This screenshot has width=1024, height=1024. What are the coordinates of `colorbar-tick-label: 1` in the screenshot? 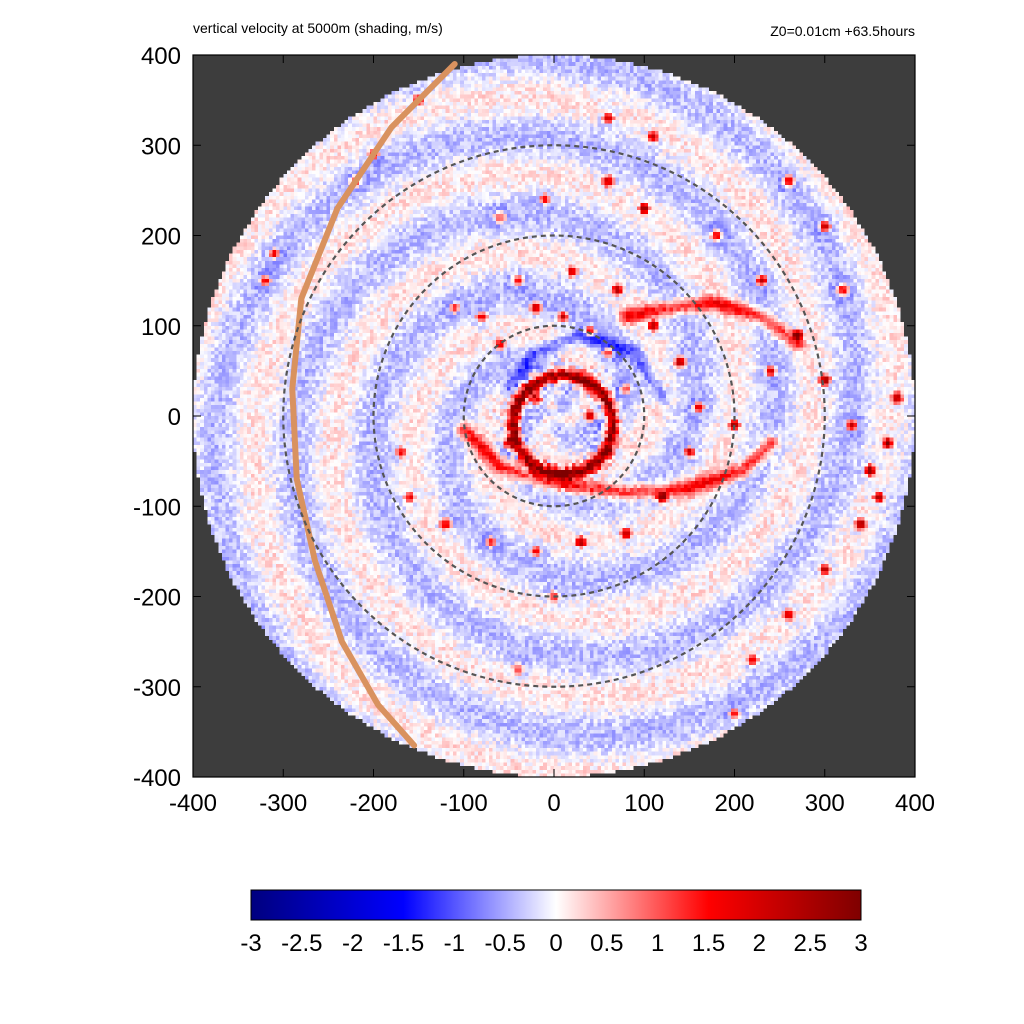 It's located at (657, 943).